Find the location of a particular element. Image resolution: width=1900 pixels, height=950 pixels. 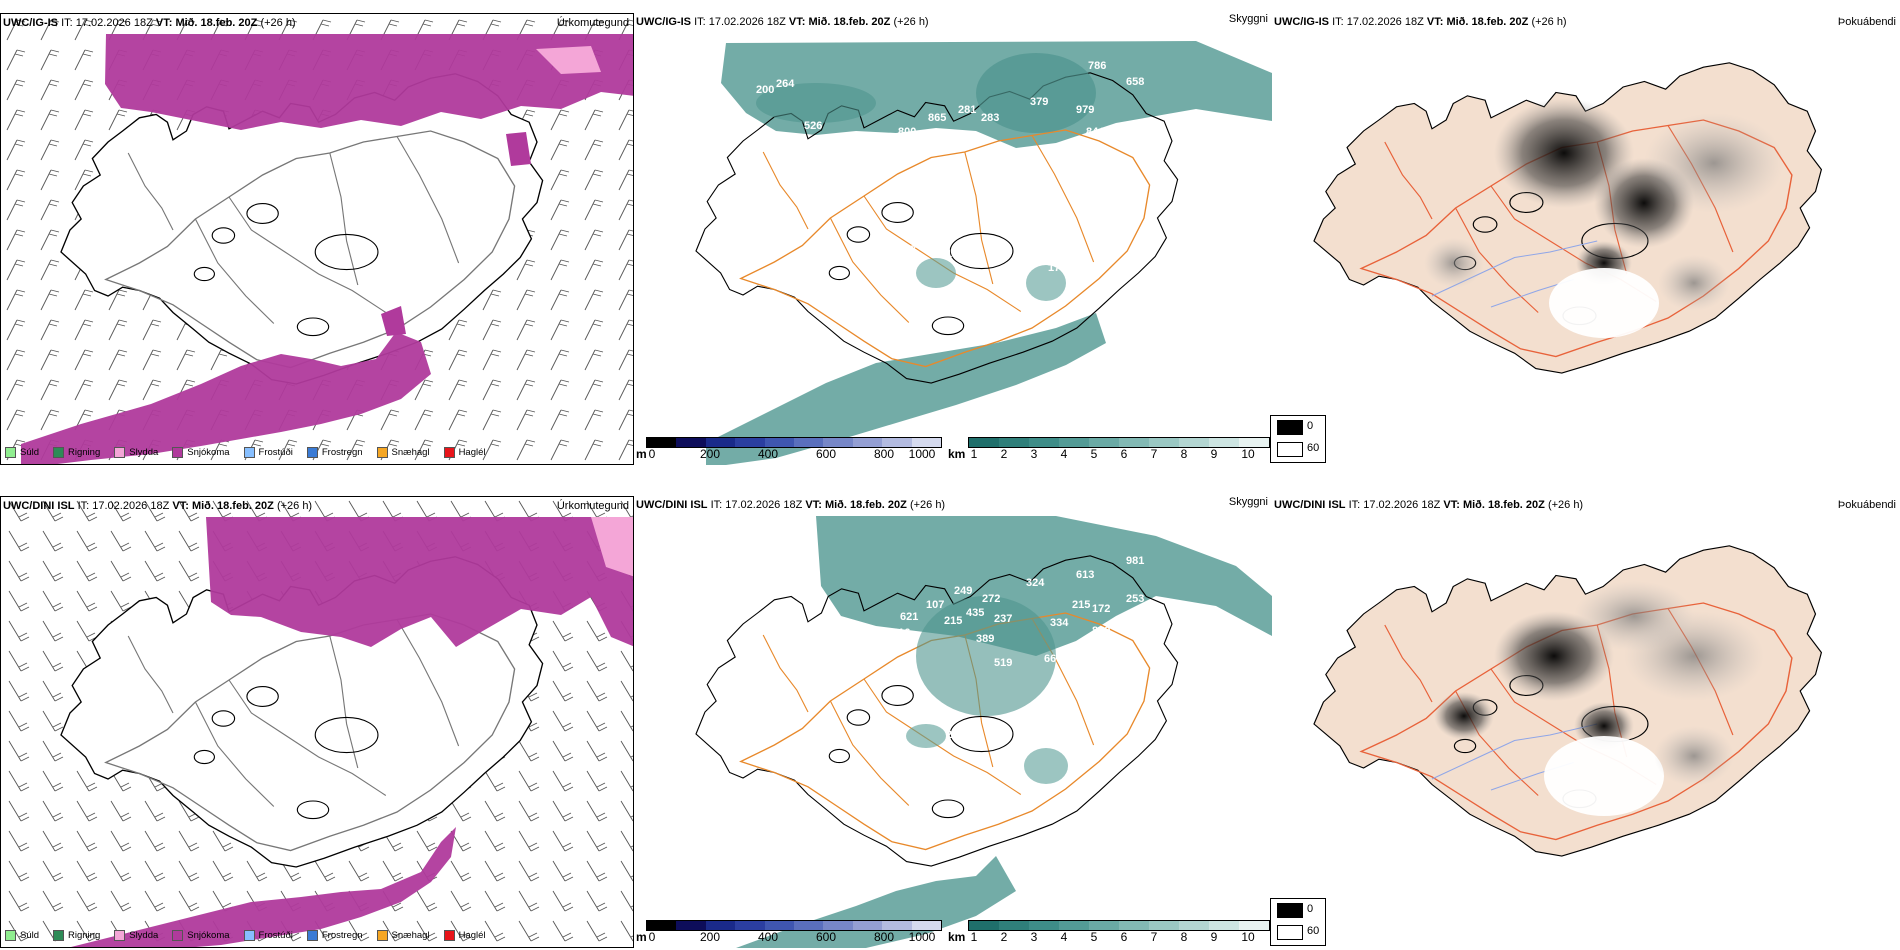

cloud-base-label: 171 is located at coordinates (1057, 268).